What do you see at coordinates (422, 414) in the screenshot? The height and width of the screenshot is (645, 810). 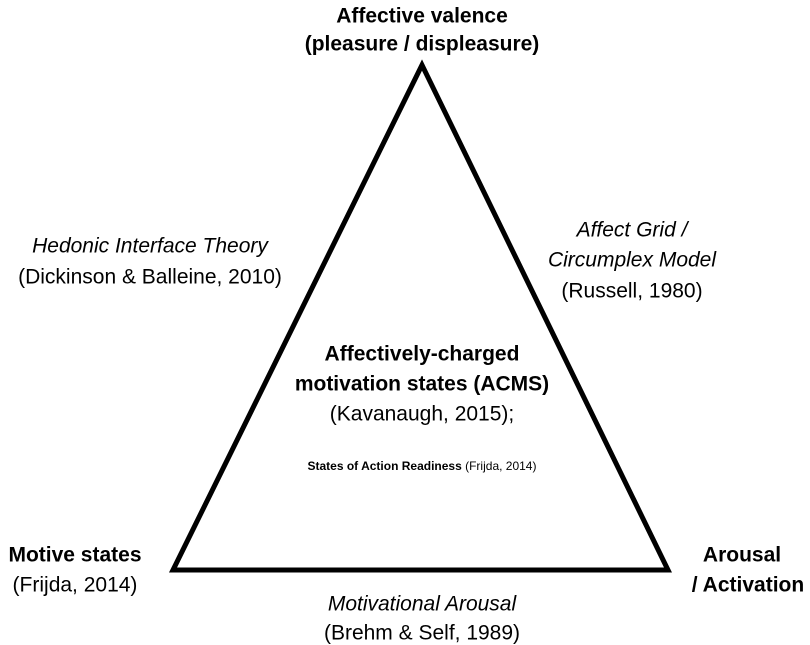 I see `center-citation: (Kavanaugh, 2015);` at bounding box center [422, 414].